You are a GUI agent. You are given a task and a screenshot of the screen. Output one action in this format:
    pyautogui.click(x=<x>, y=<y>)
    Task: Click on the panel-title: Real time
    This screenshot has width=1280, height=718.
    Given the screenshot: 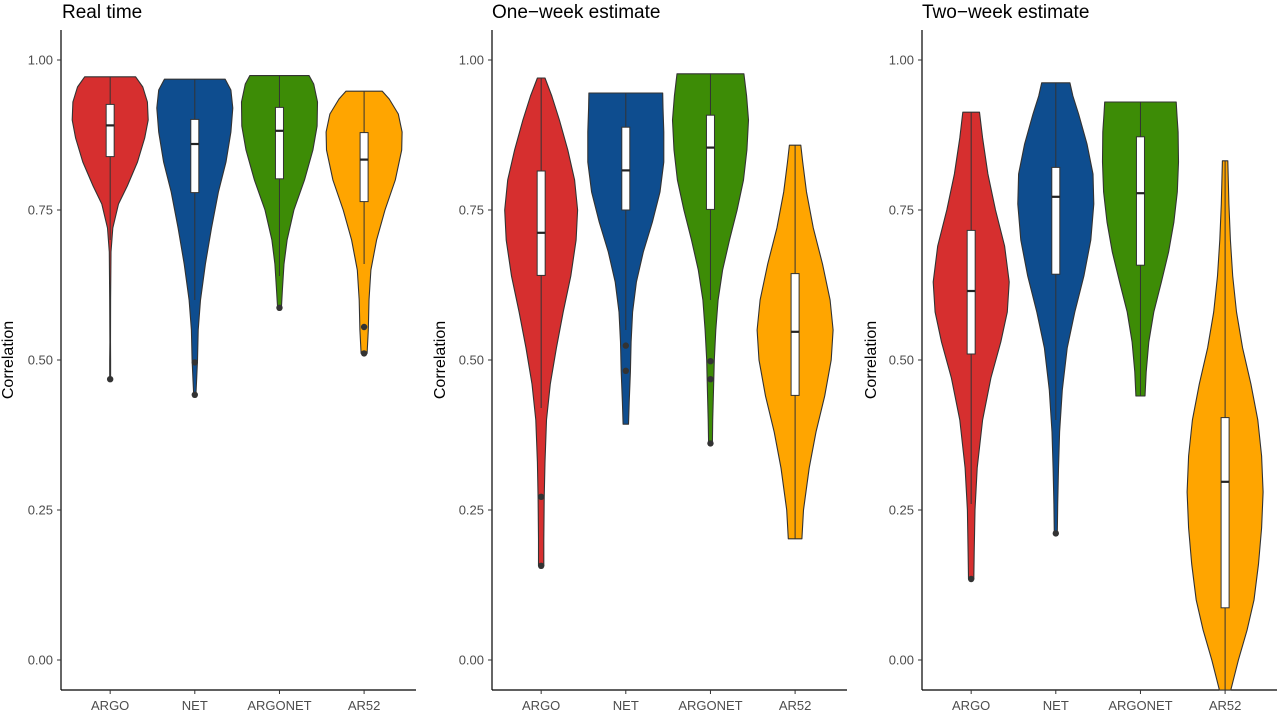 What is the action you would take?
    pyautogui.click(x=102, y=12)
    